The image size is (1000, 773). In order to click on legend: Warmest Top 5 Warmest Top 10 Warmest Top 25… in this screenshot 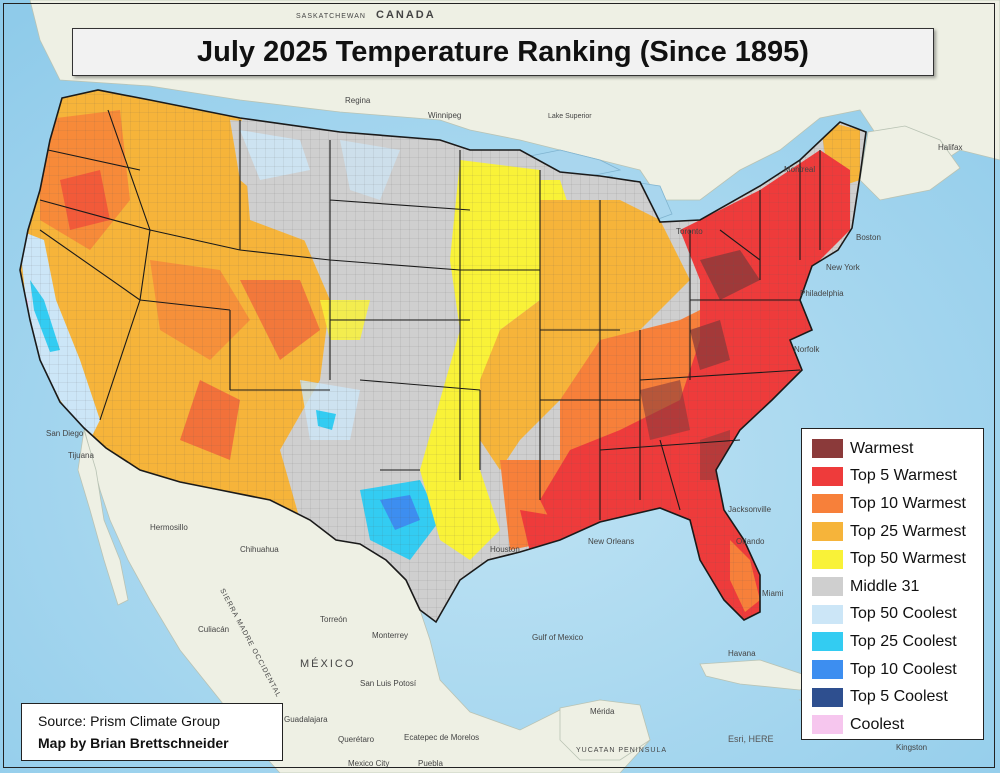, I will do `click(892, 584)`.